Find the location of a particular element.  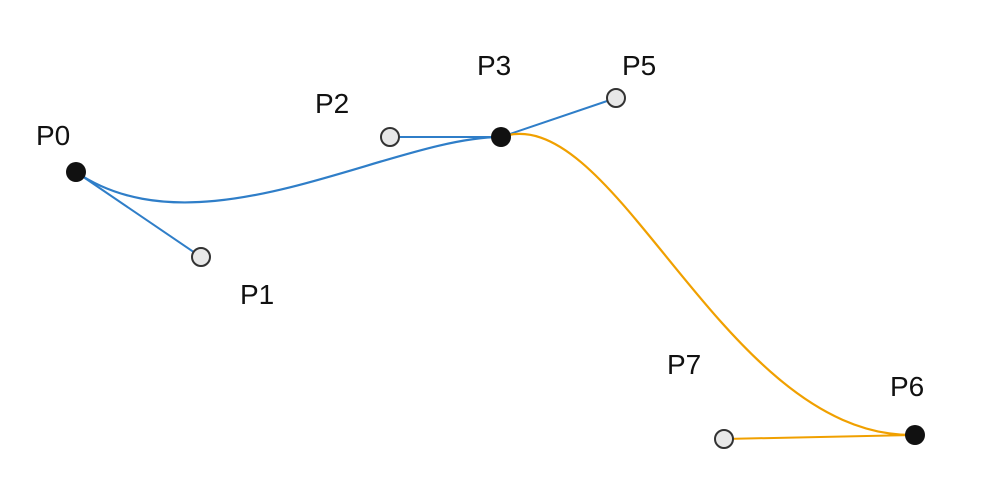

segment-1-group is located at coordinates (288, 196).